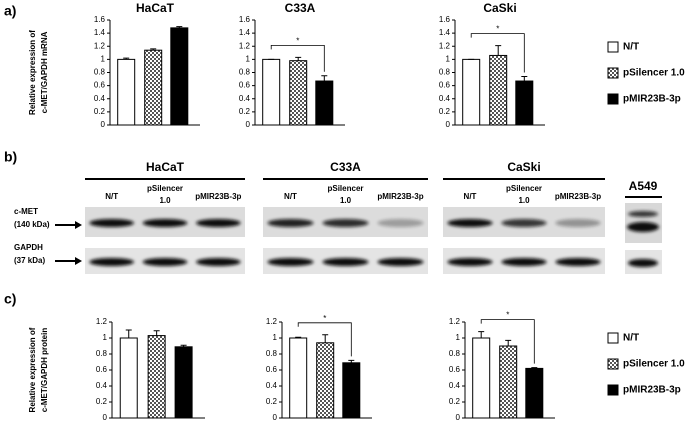 The width and height of the screenshot is (685, 431). I want to click on blot-group-title: CaSki, so click(523, 167).